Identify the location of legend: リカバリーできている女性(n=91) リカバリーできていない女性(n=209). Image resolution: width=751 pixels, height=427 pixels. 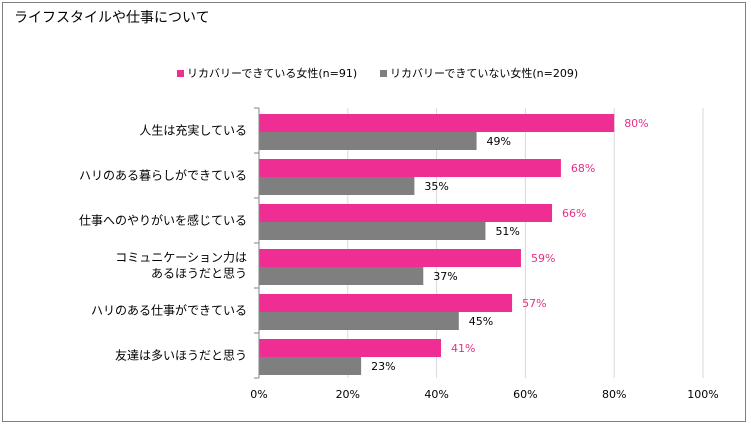
(377, 73).